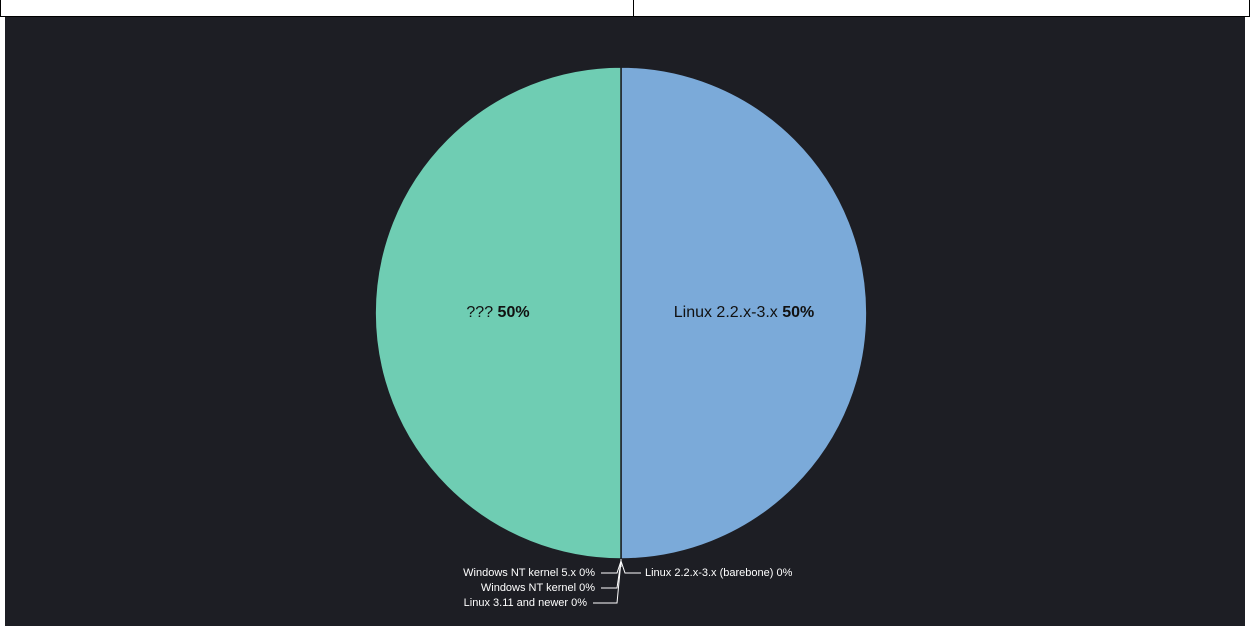  Describe the element at coordinates (526, 603) in the screenshot. I see `outer-label-linux-3-11-and-newer: Linux 3.11 and newer 0%` at that location.